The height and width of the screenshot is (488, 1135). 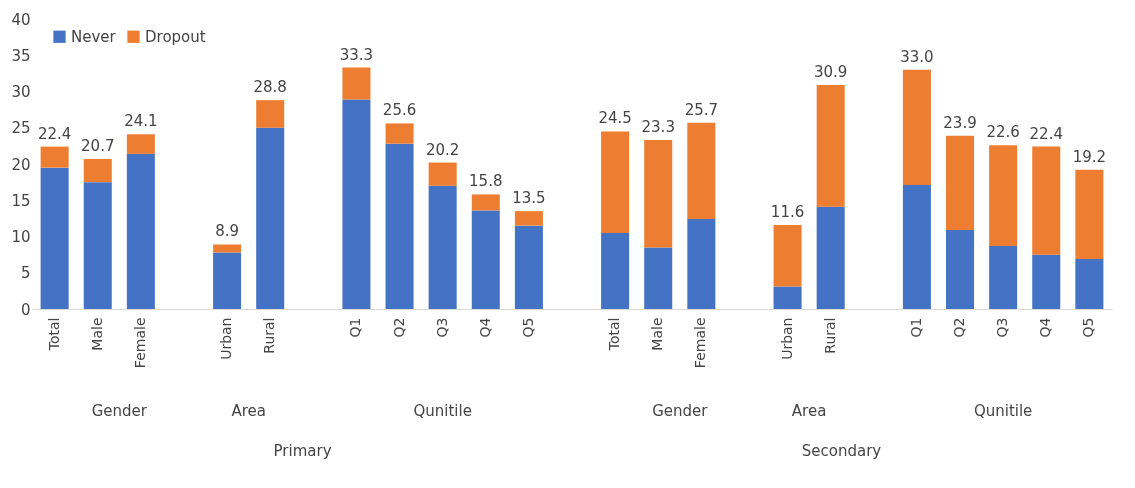 What do you see at coordinates (21, 164) in the screenshot?
I see `y-tick-label: 20` at bounding box center [21, 164].